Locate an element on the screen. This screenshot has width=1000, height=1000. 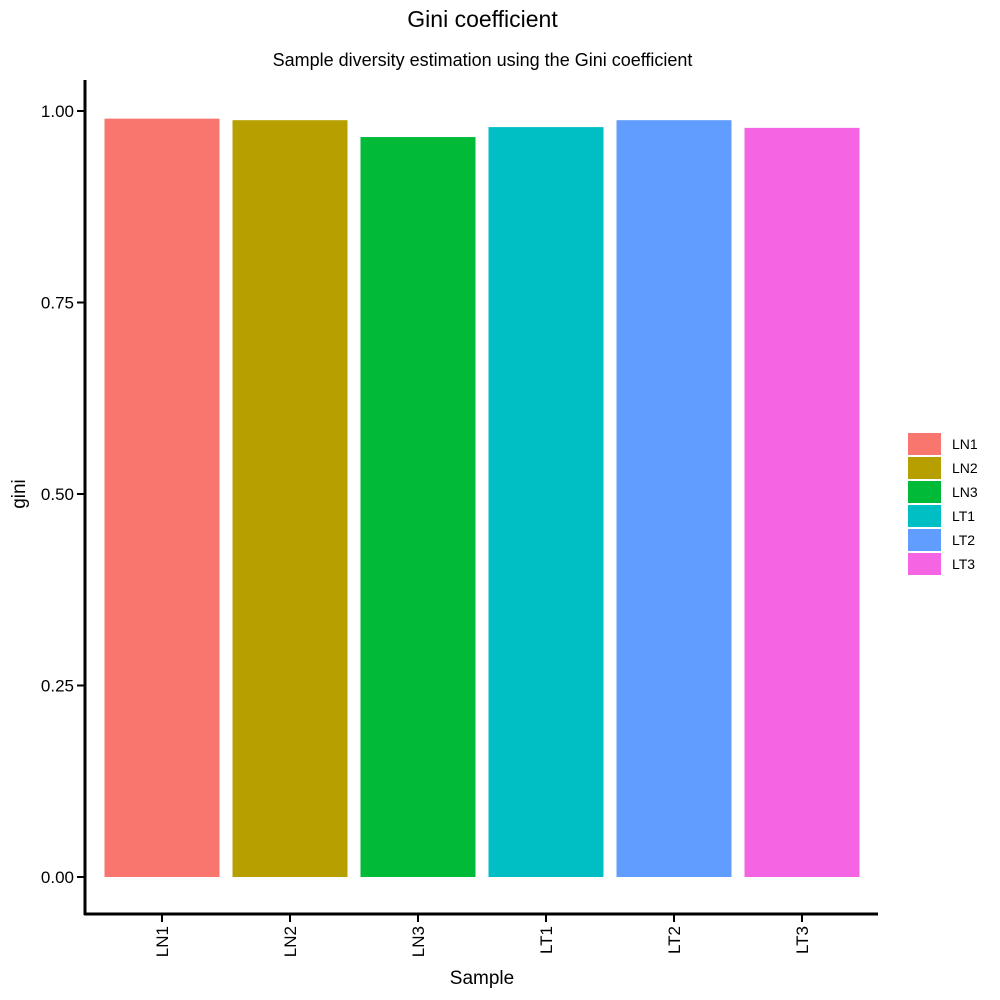
x-tick-label-ln1: LN1 is located at coordinates (162, 941).